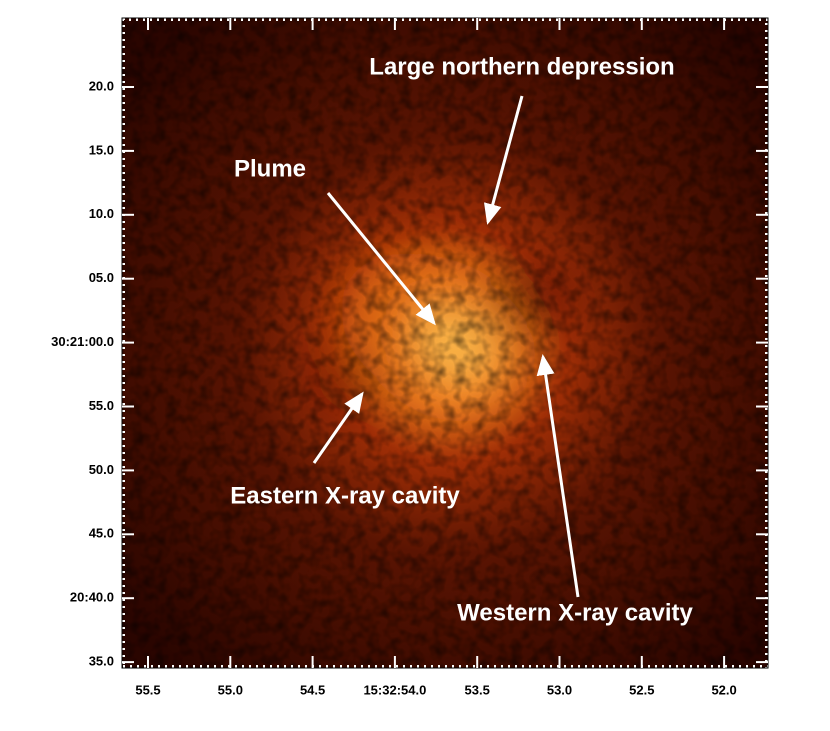 This screenshot has height=731, width=830. Describe the element at coordinates (101, 277) in the screenshot. I see `y-tick-label: 05.0` at that location.